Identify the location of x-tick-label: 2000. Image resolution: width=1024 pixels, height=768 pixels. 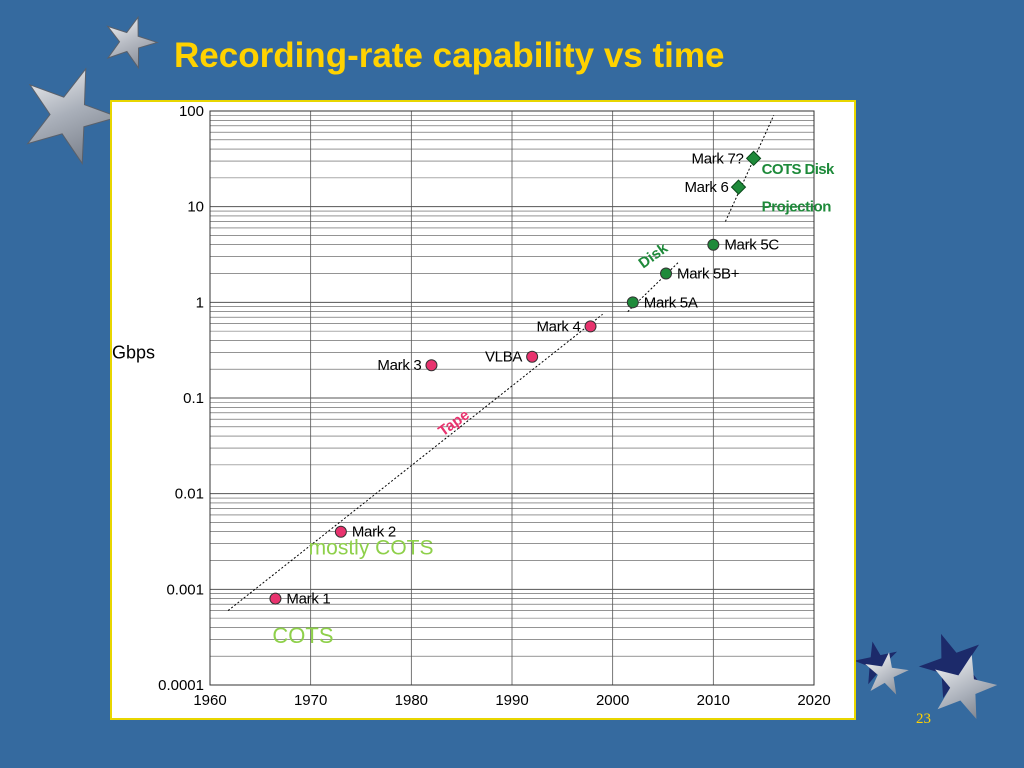
(612, 700).